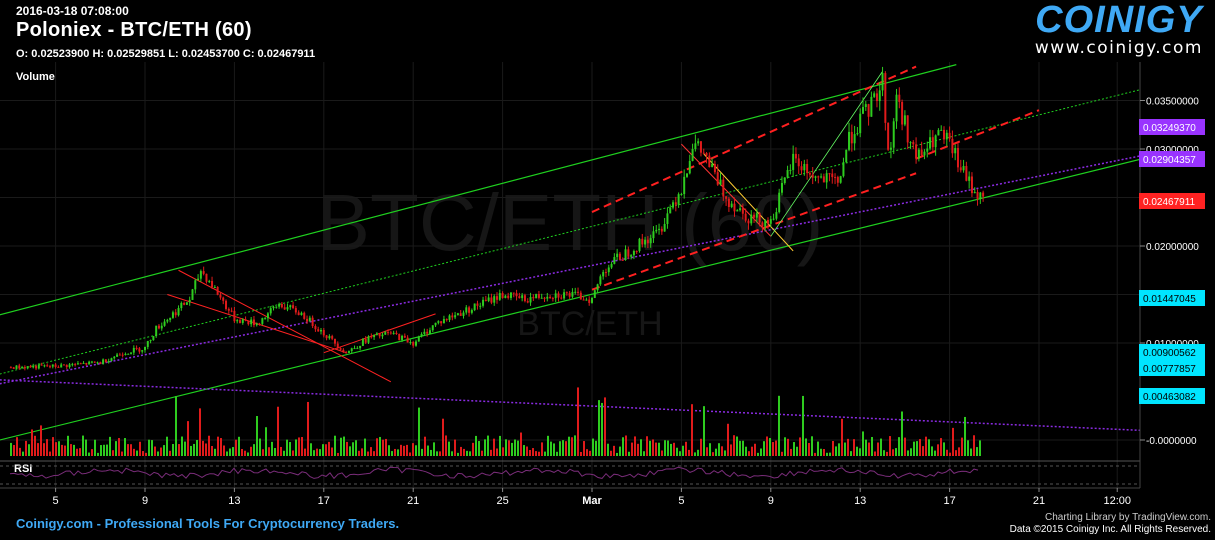 The height and width of the screenshot is (540, 1215). Describe the element at coordinates (570, 497) in the screenshot. I see `time-axis: 5 9 13 17 21 25 Mar 5 9 13 17 21 12:00` at that location.